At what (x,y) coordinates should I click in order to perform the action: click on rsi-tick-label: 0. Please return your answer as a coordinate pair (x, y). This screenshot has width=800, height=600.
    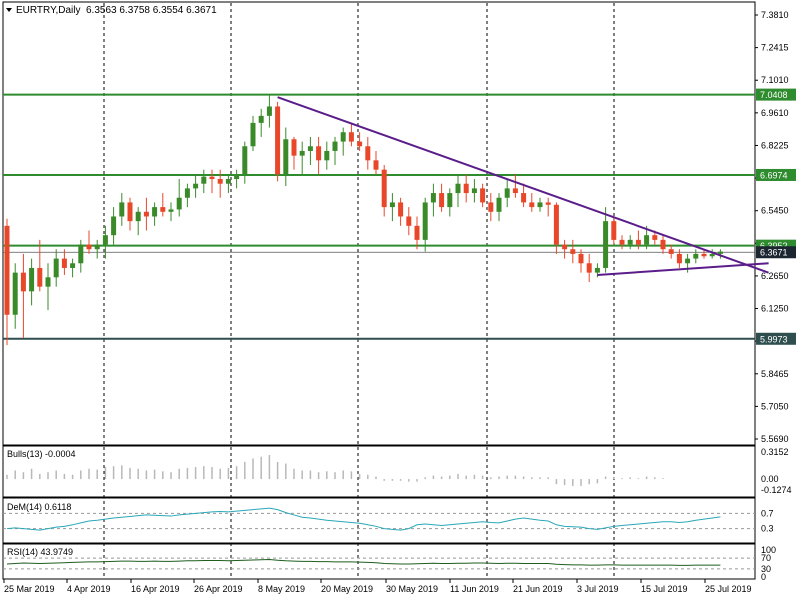
    Looking at the image, I should click on (763, 577).